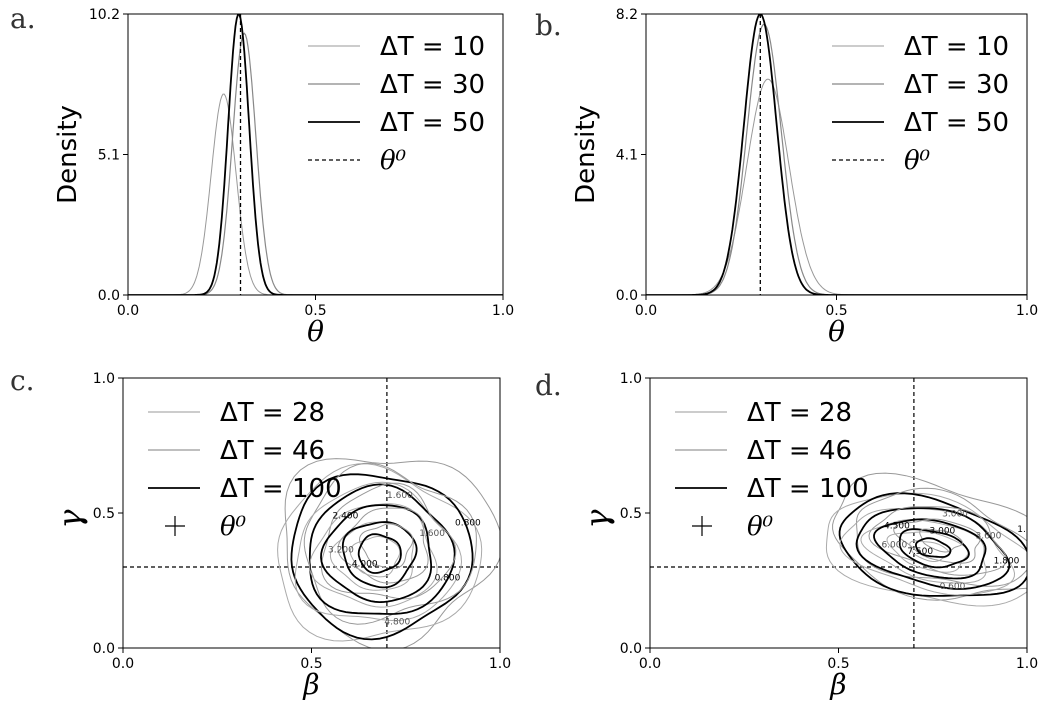 This screenshot has width=1041, height=704. What do you see at coordinates (23, 18) in the screenshot?
I see `panel-letter: a.` at bounding box center [23, 18].